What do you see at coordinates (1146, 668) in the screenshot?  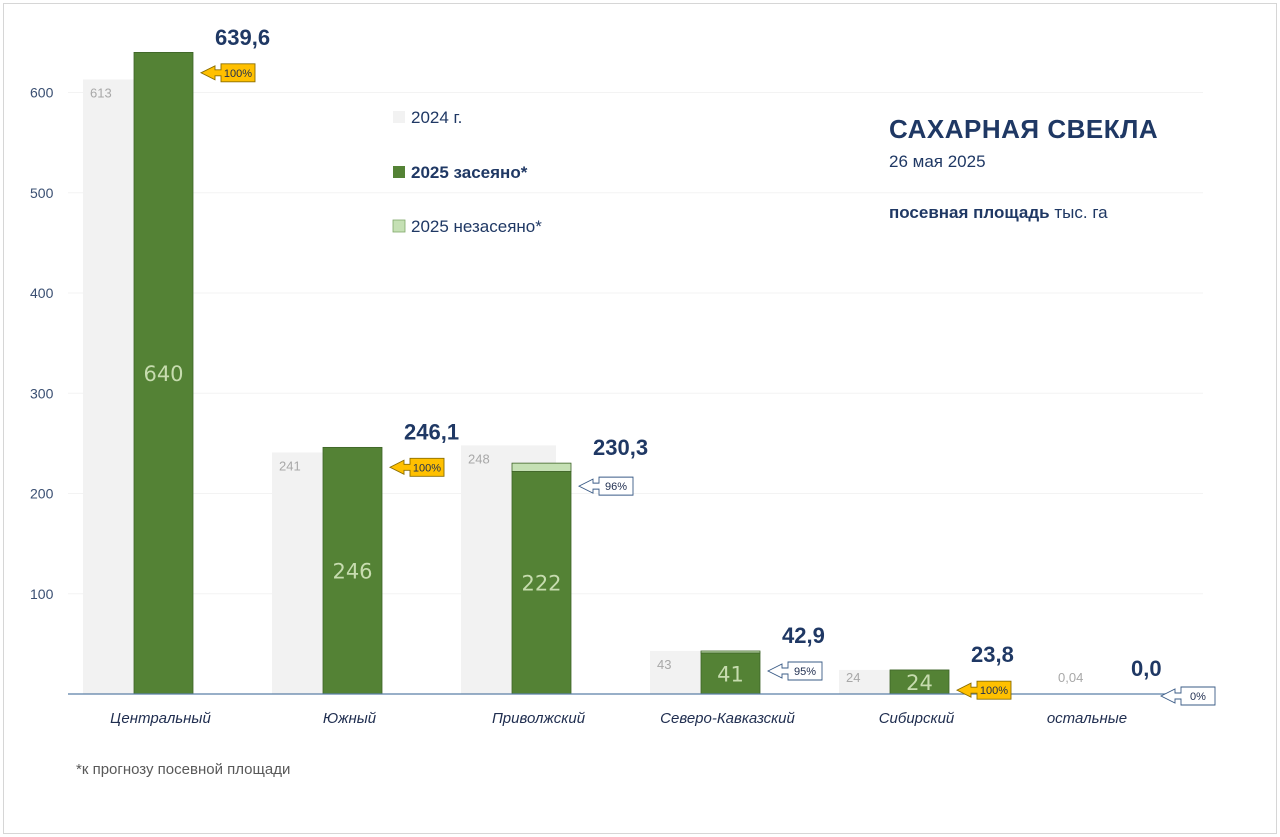 I see `label-total: 0,0` at bounding box center [1146, 668].